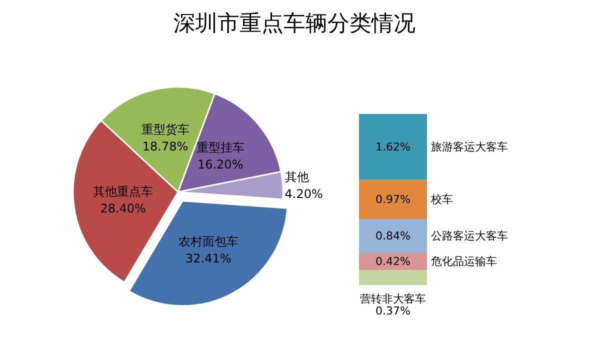 Image resolution: width=589 pixels, height=339 pixels. Describe the element at coordinates (469, 147) in the screenshot. I see `series-label: 旅游客运大客车` at that location.